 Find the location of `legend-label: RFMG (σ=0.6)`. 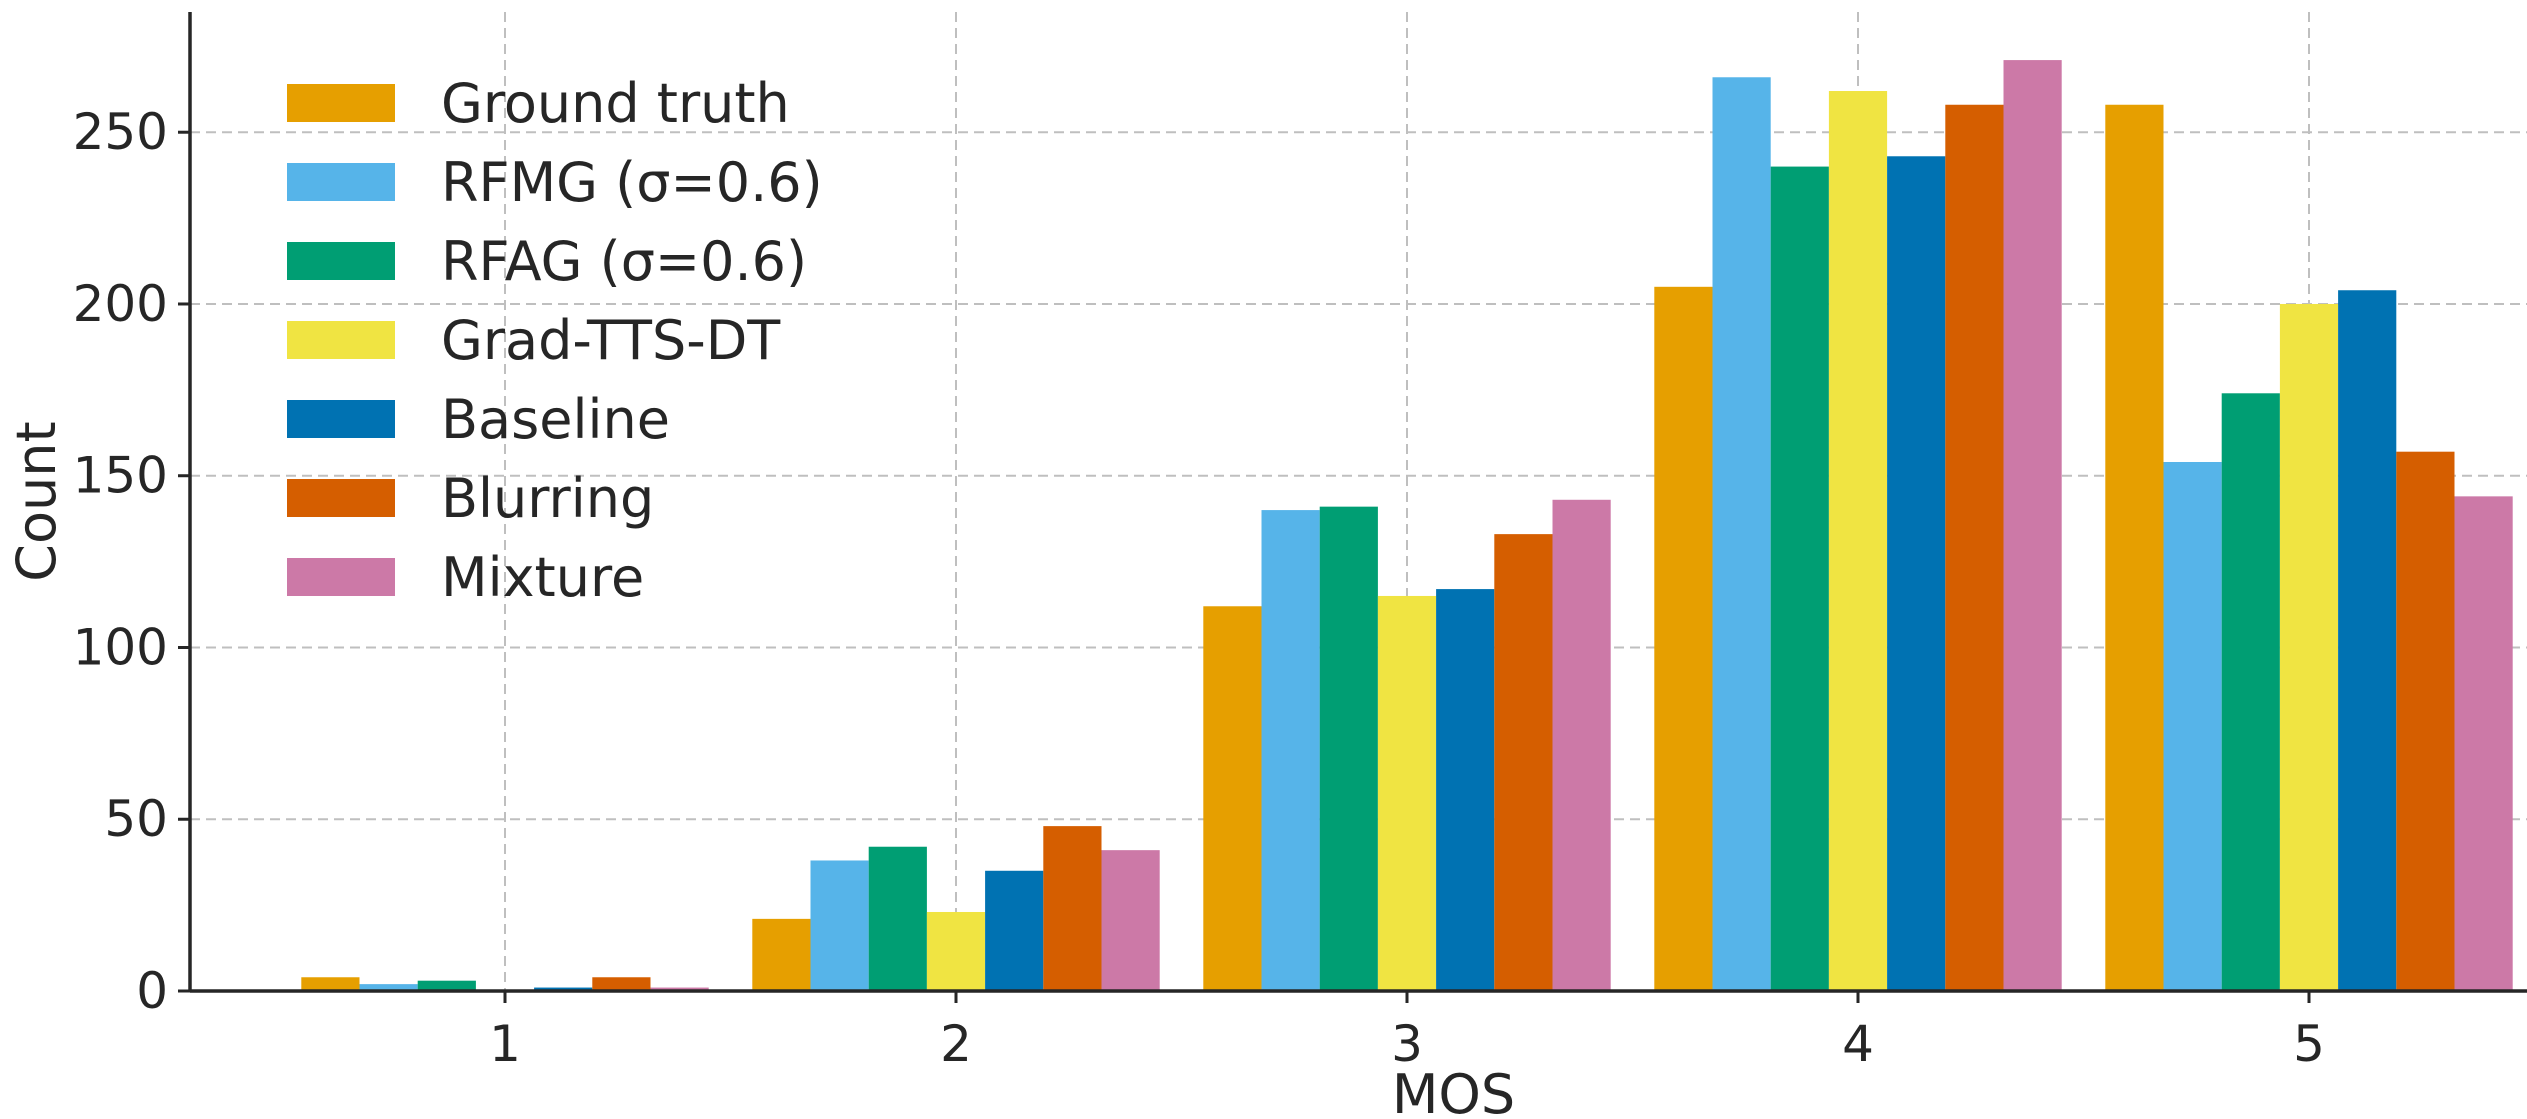

legend-label: RFMG (σ=0.6) is located at coordinates (632, 182).